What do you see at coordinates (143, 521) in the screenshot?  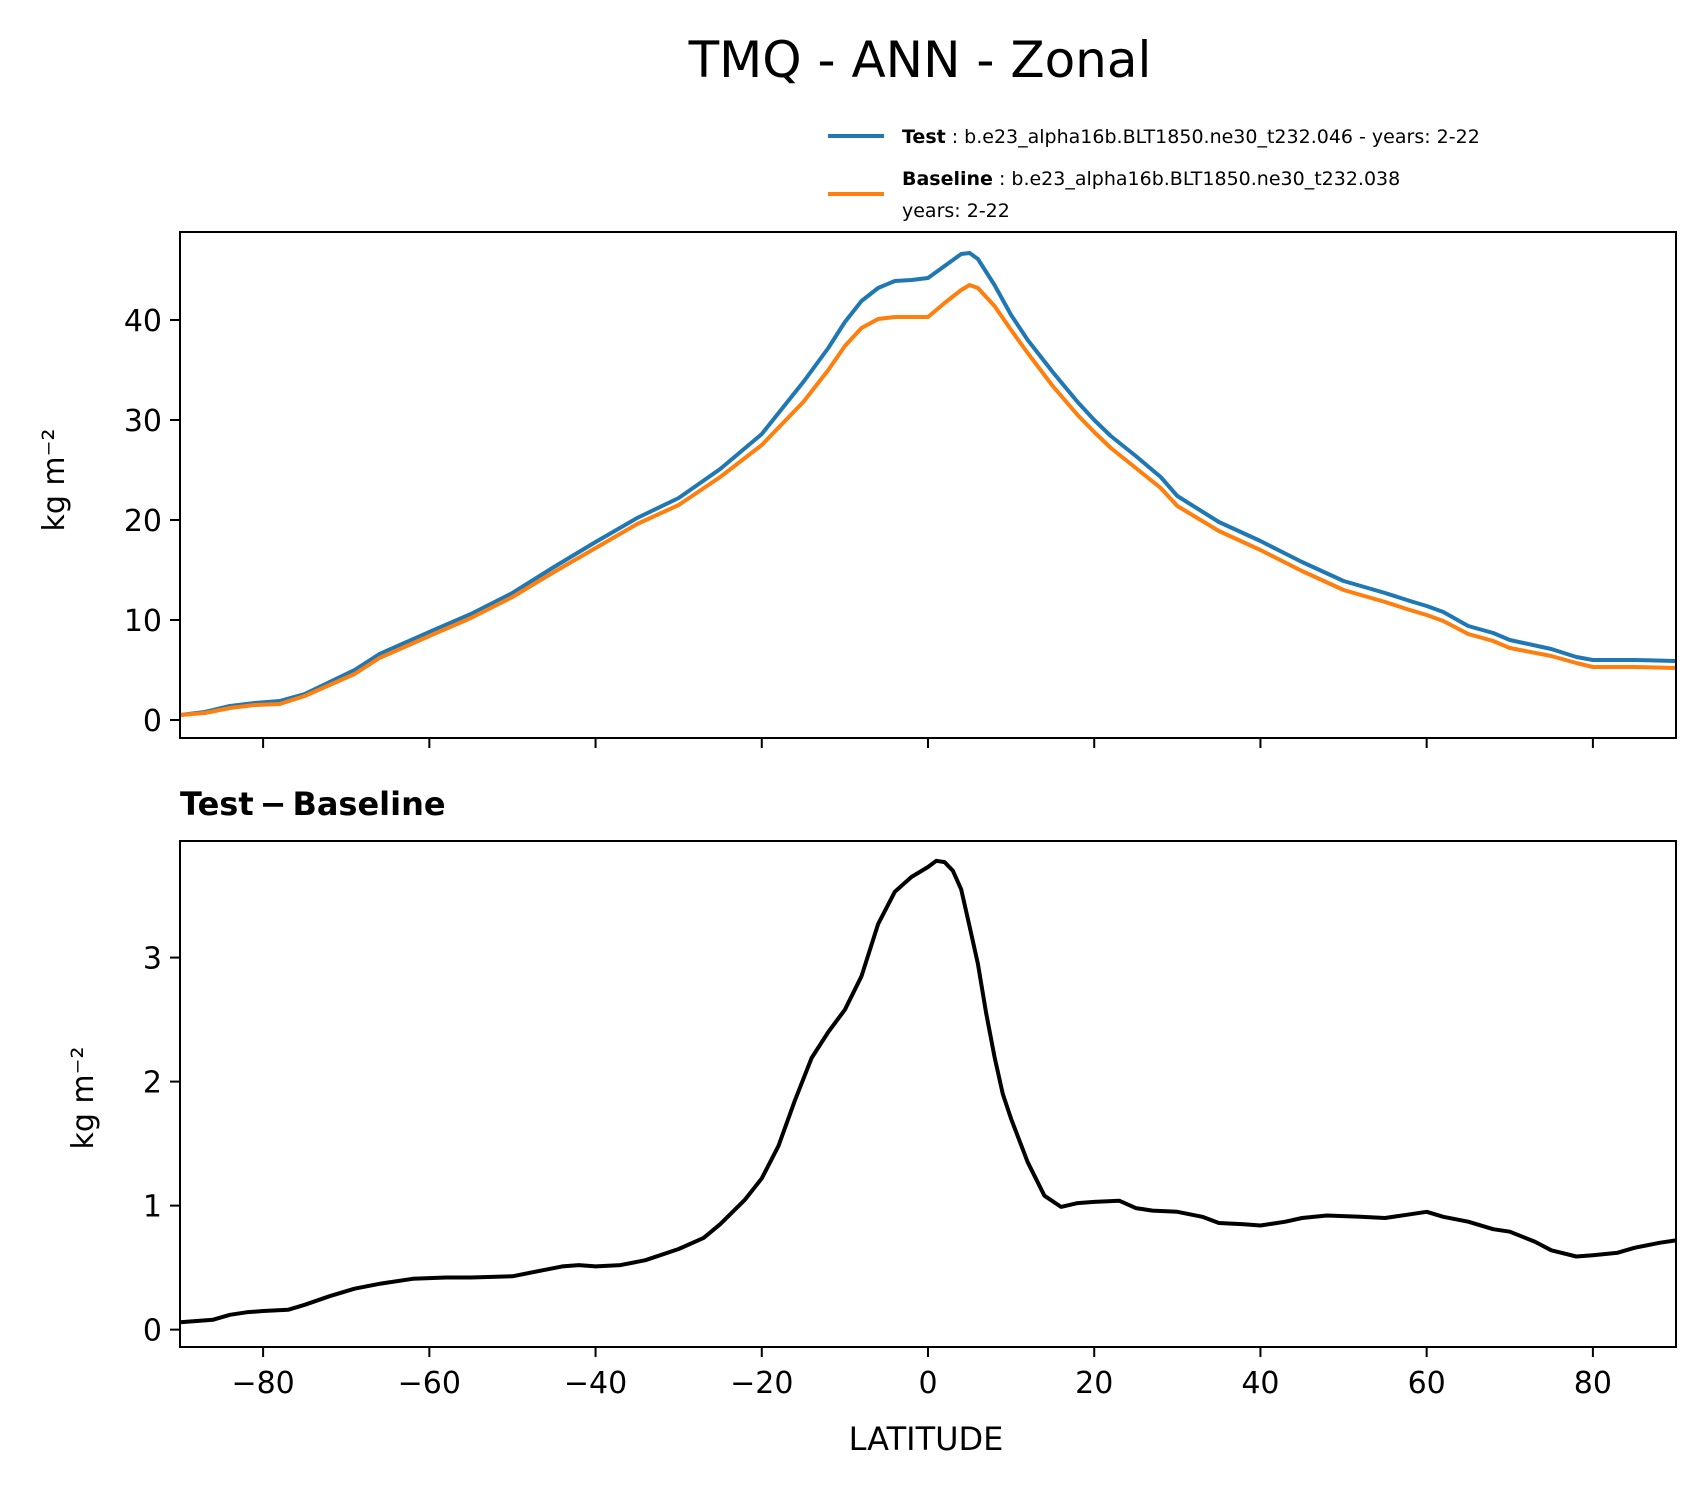 I see `y-tick-label: 20` at bounding box center [143, 521].